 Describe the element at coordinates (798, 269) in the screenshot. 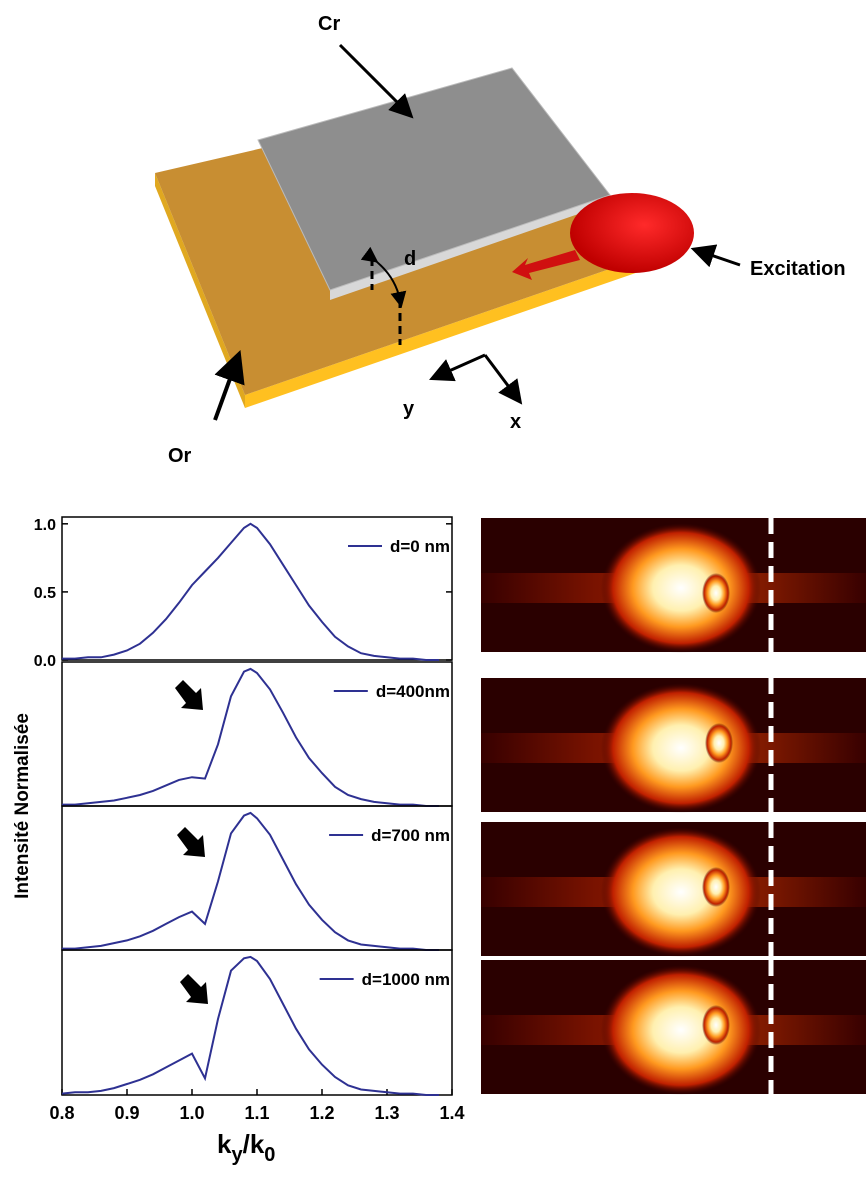

I see `label: Excitation` at that location.